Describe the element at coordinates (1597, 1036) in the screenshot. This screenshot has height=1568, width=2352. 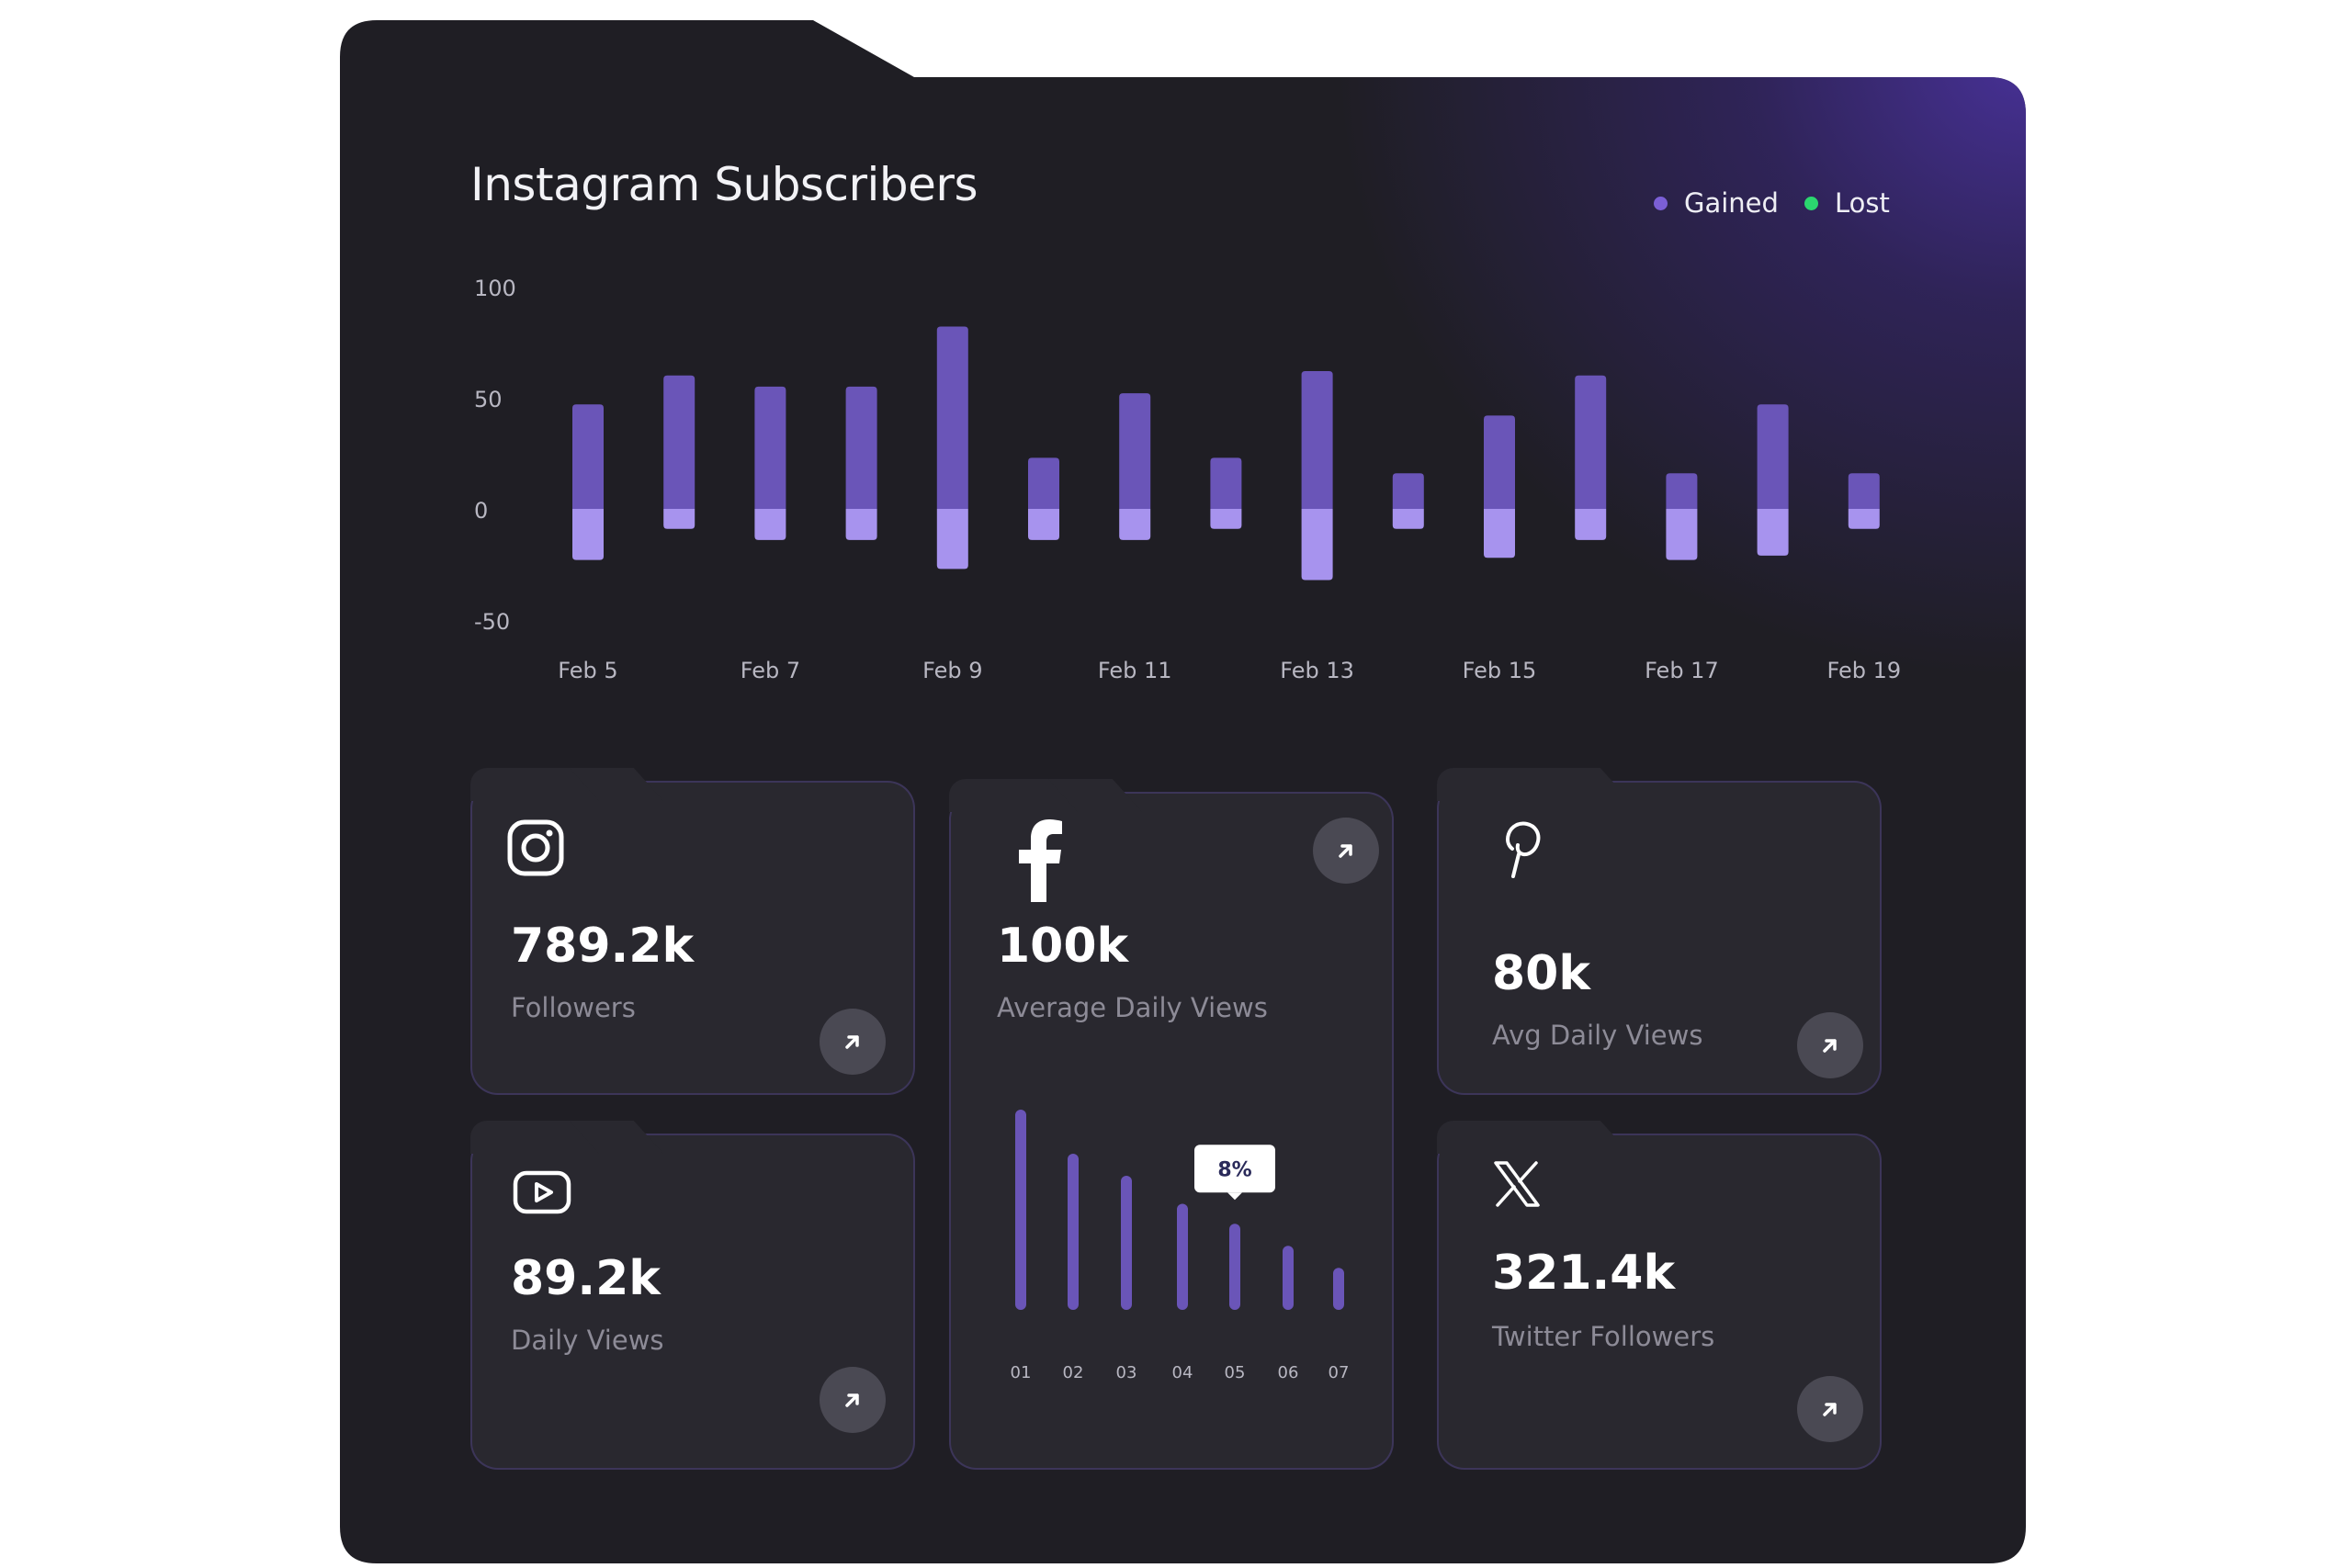
I see `pinterest-label: Avg Daily Views` at that location.